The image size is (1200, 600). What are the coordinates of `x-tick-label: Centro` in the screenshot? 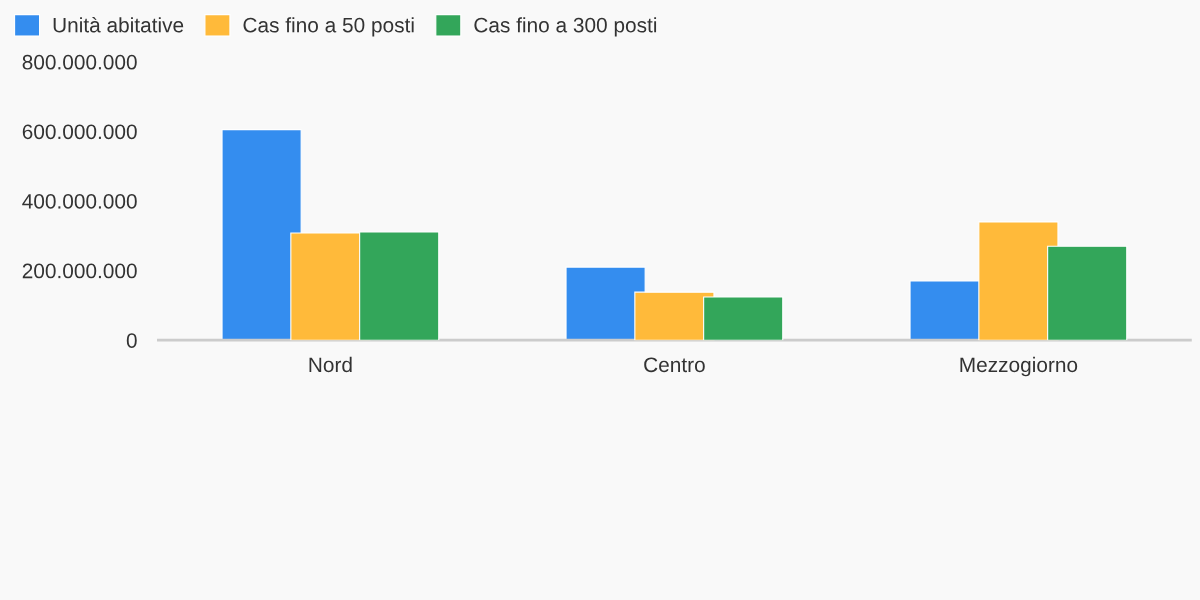 It's located at (674, 365).